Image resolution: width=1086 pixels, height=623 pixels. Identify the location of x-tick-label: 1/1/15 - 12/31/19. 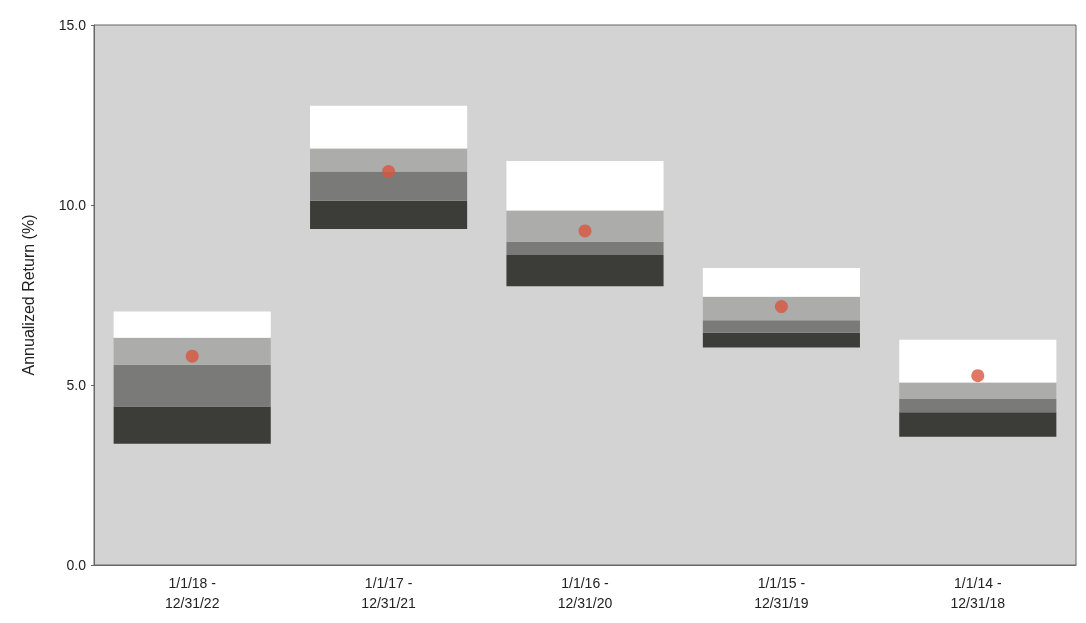
(781, 593).